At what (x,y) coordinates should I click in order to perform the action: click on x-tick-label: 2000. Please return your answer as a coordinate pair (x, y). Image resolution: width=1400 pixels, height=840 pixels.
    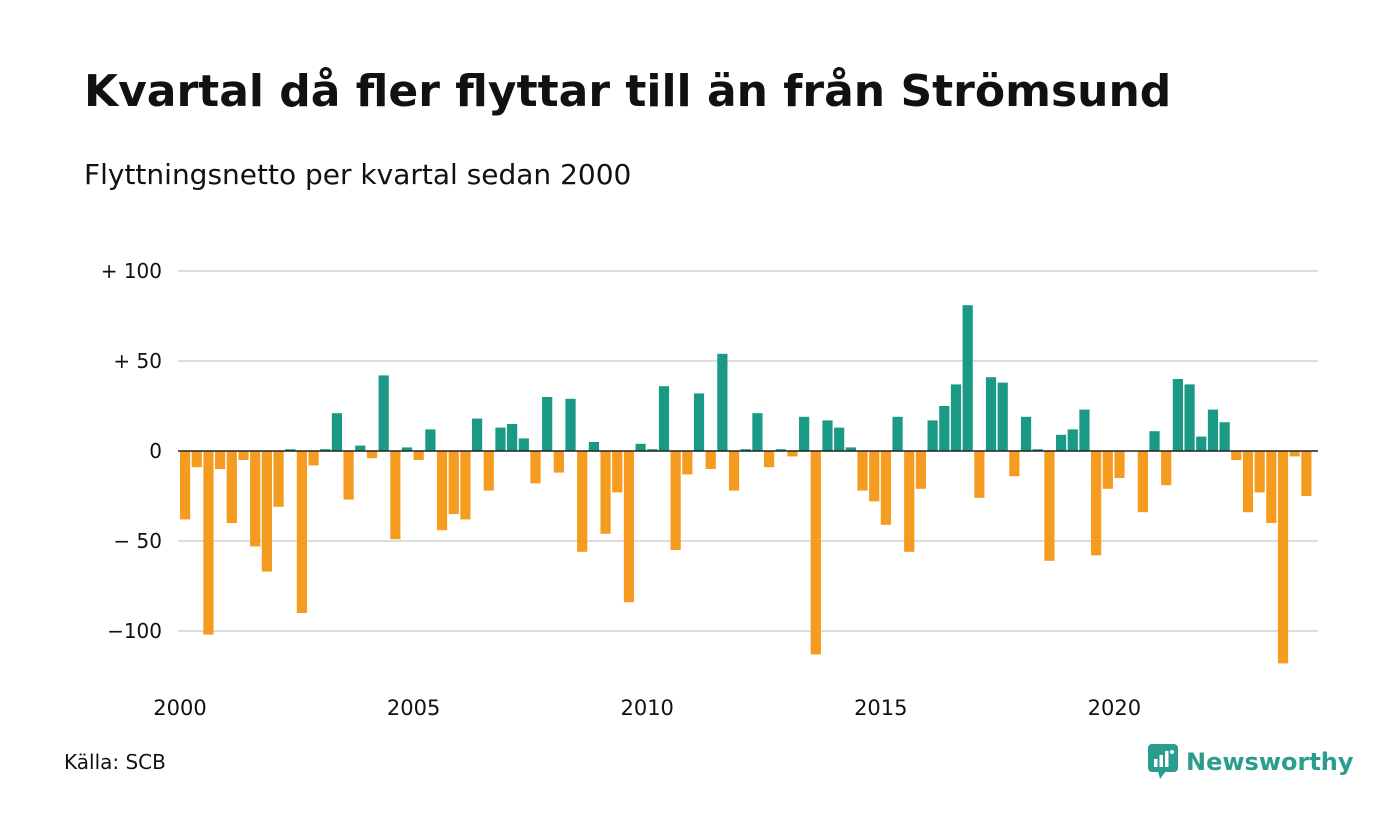
    Looking at the image, I should click on (179, 708).